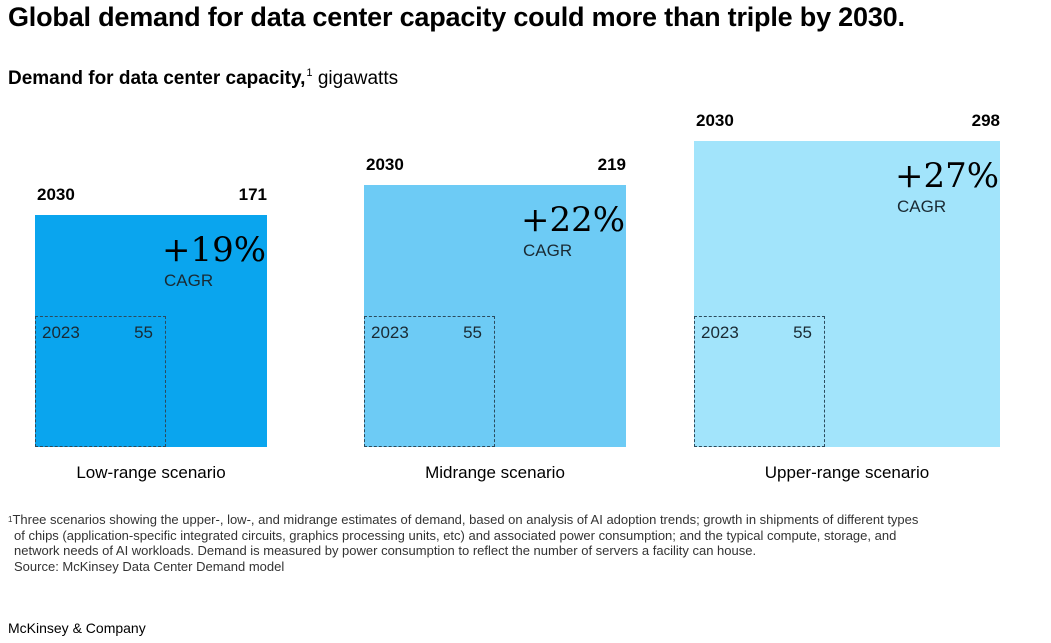 This screenshot has width=1051, height=643. What do you see at coordinates (214, 250) in the screenshot?
I see `cagr-percent: +19%` at bounding box center [214, 250].